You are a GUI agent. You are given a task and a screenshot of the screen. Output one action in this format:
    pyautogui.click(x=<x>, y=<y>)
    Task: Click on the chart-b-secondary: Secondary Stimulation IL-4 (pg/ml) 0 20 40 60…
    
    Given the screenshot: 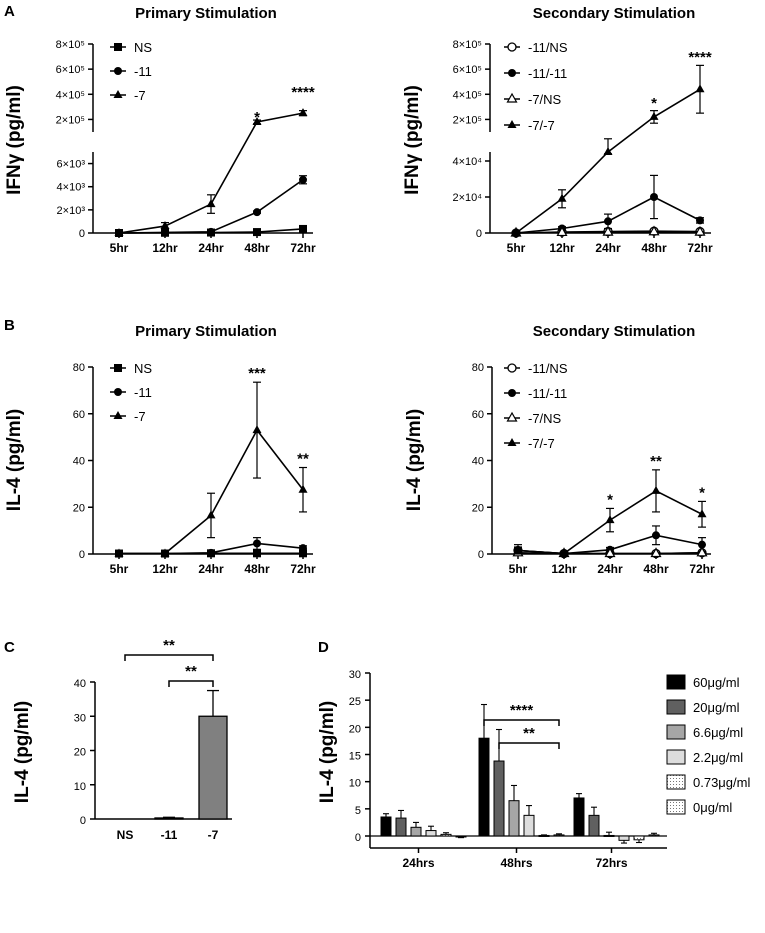 What is the action you would take?
    pyautogui.click(x=559, y=449)
    